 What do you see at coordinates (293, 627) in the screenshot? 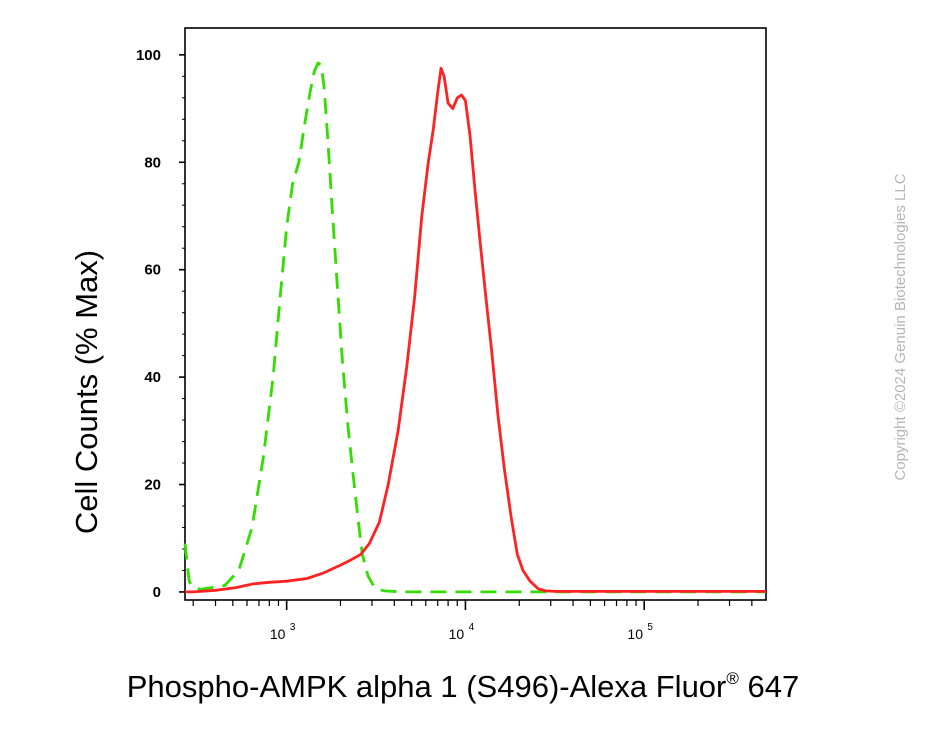
I see `x-tick-exponent: 3` at bounding box center [293, 627].